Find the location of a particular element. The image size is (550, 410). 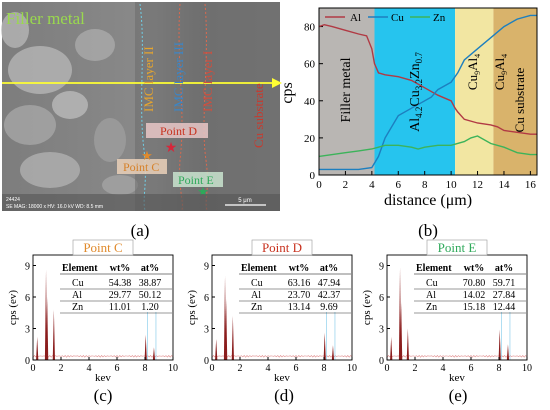

legend-cu-label: Cu is located at coordinates (397, 18).